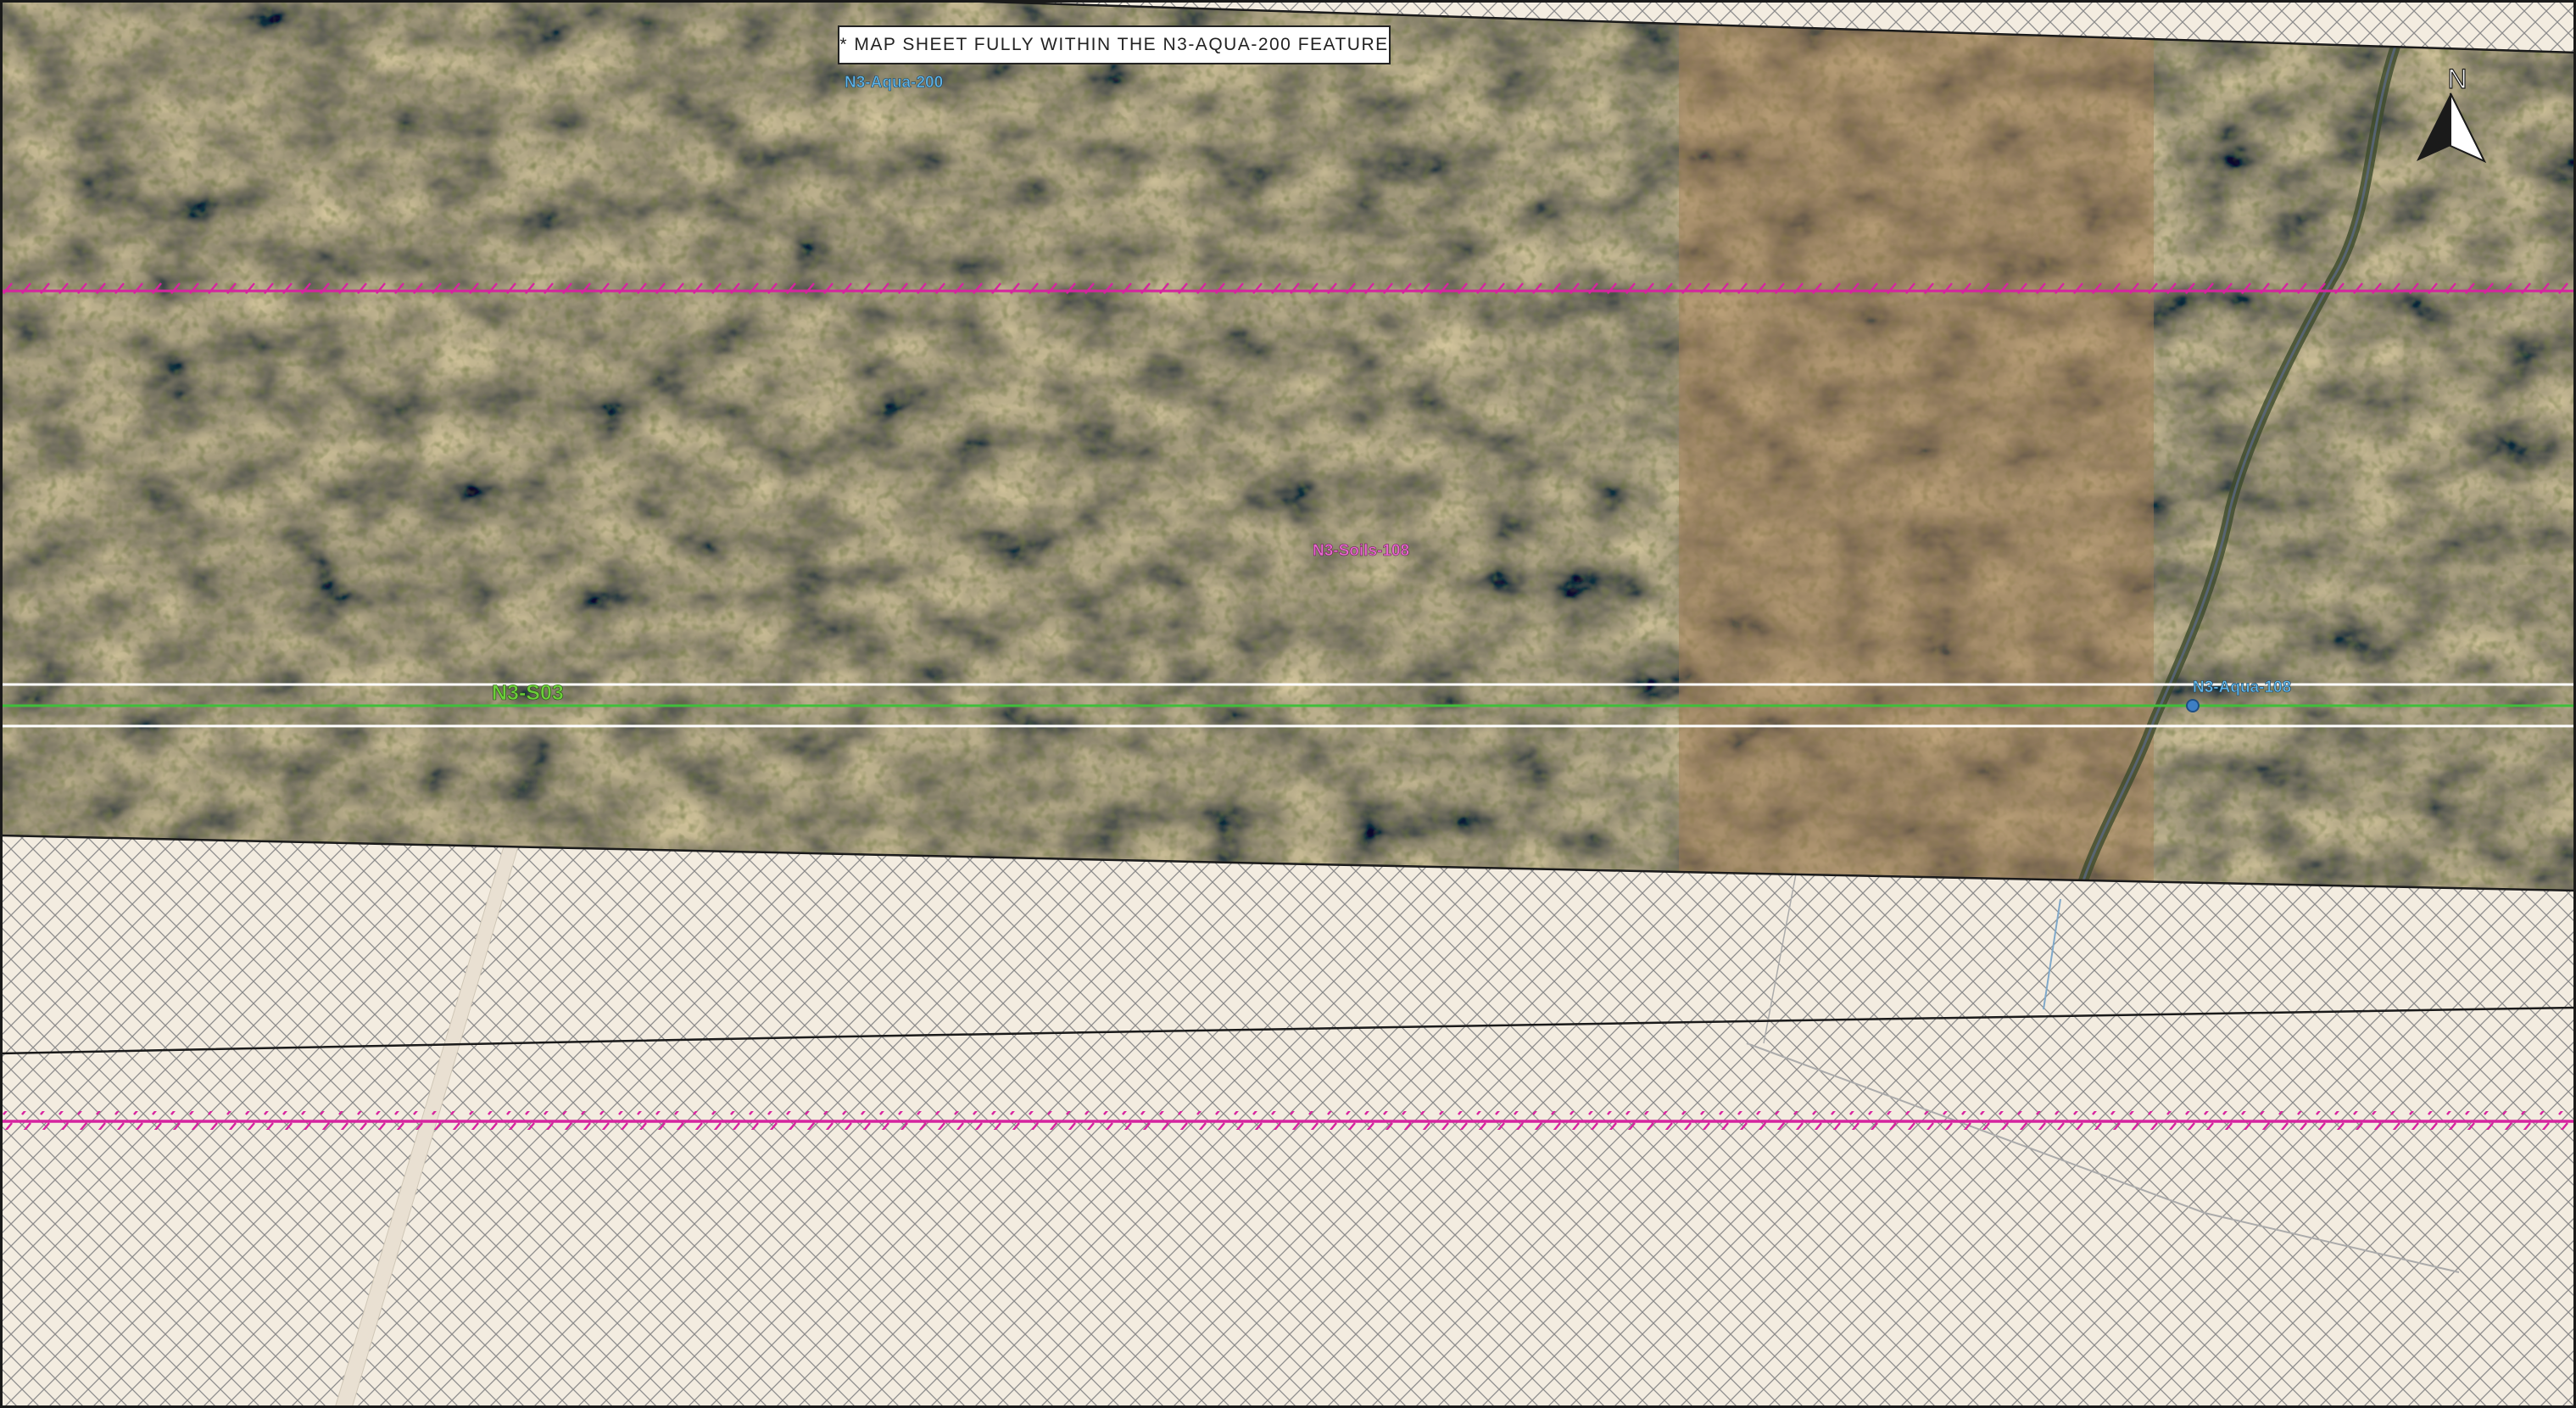 This screenshot has height=1408, width=2576. I want to click on label-aqua-200: N3-Aqua-200, so click(895, 83).